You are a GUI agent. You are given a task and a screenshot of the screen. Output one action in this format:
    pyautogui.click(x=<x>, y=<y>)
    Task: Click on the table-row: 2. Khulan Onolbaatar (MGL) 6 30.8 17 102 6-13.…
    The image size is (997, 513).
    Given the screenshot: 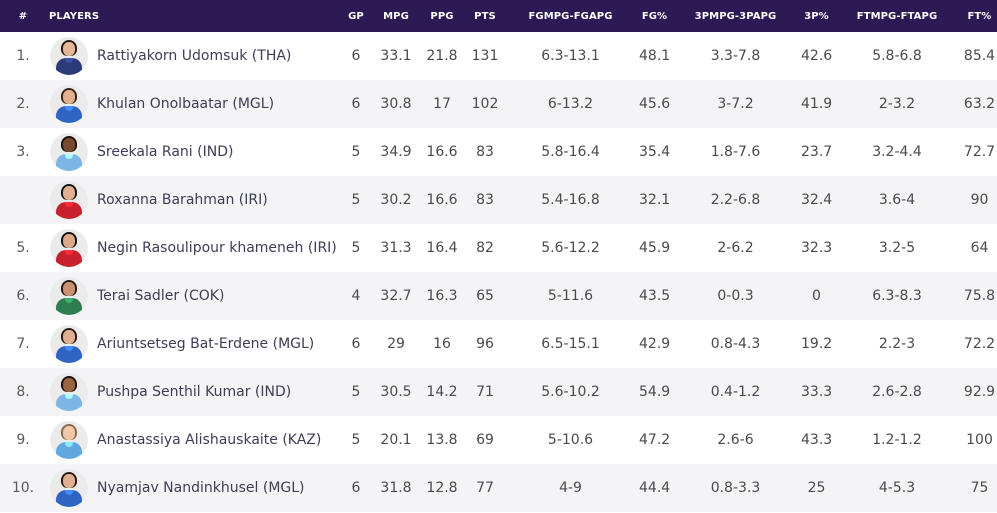 What is the action you would take?
    pyautogui.click(x=498, y=104)
    